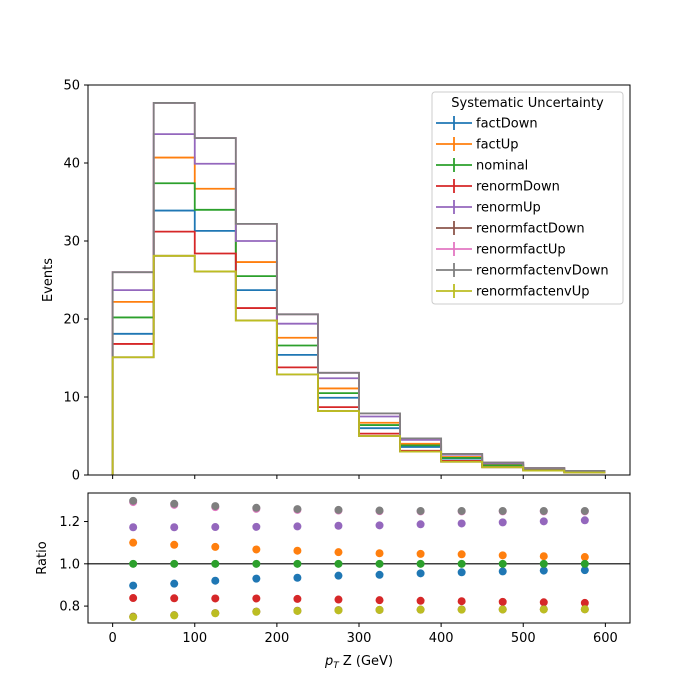 This screenshot has height=700, width=700. Describe the element at coordinates (502, 166) in the screenshot. I see `legend-label-nominal: nominal` at that location.